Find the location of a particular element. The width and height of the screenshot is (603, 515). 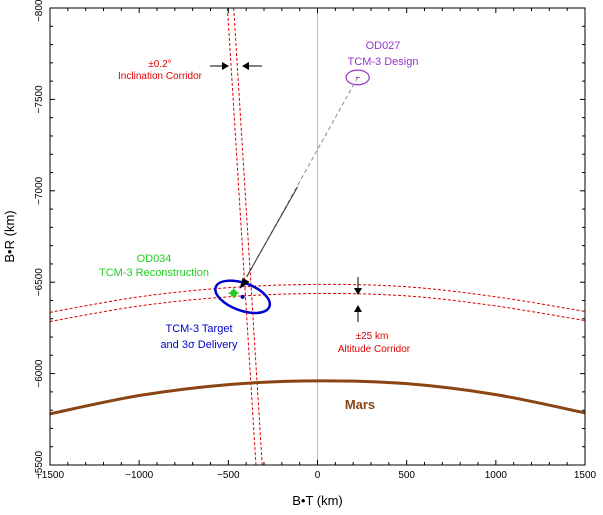

y-tick-label: −6500 is located at coordinates (39, 282).